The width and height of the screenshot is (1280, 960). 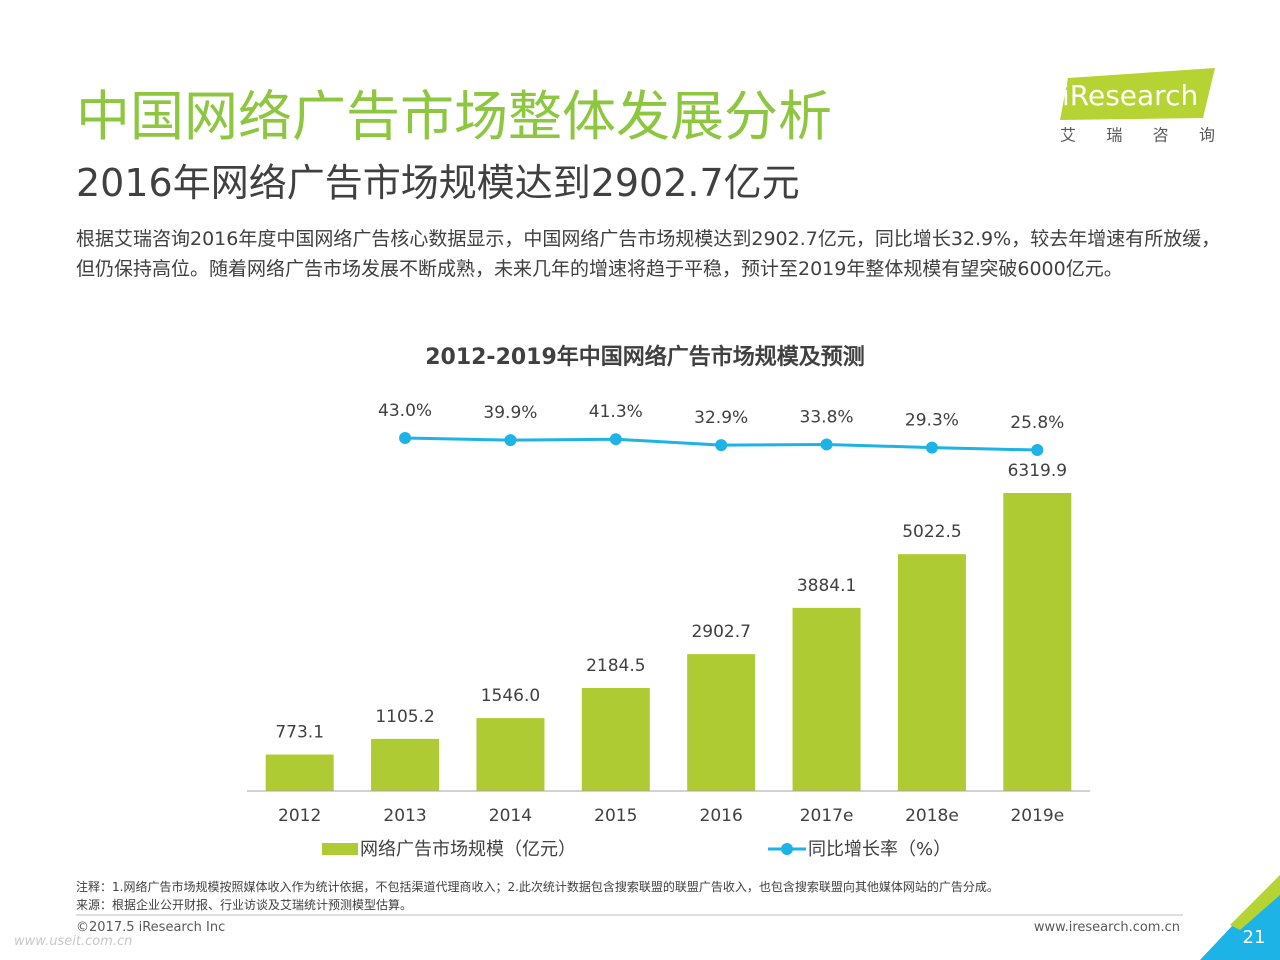 What do you see at coordinates (340, 849) in the screenshot?
I see `legend-swatch` at bounding box center [340, 849].